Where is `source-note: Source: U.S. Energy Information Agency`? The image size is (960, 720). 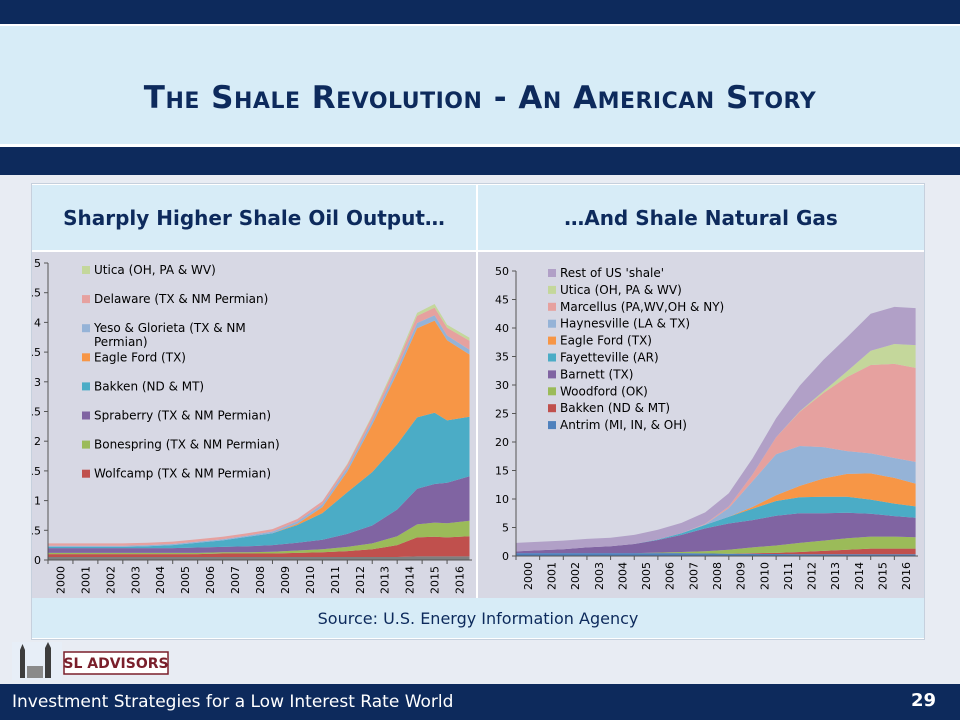 source-note: Source: U.S. Energy Information Agency is located at coordinates (478, 618).